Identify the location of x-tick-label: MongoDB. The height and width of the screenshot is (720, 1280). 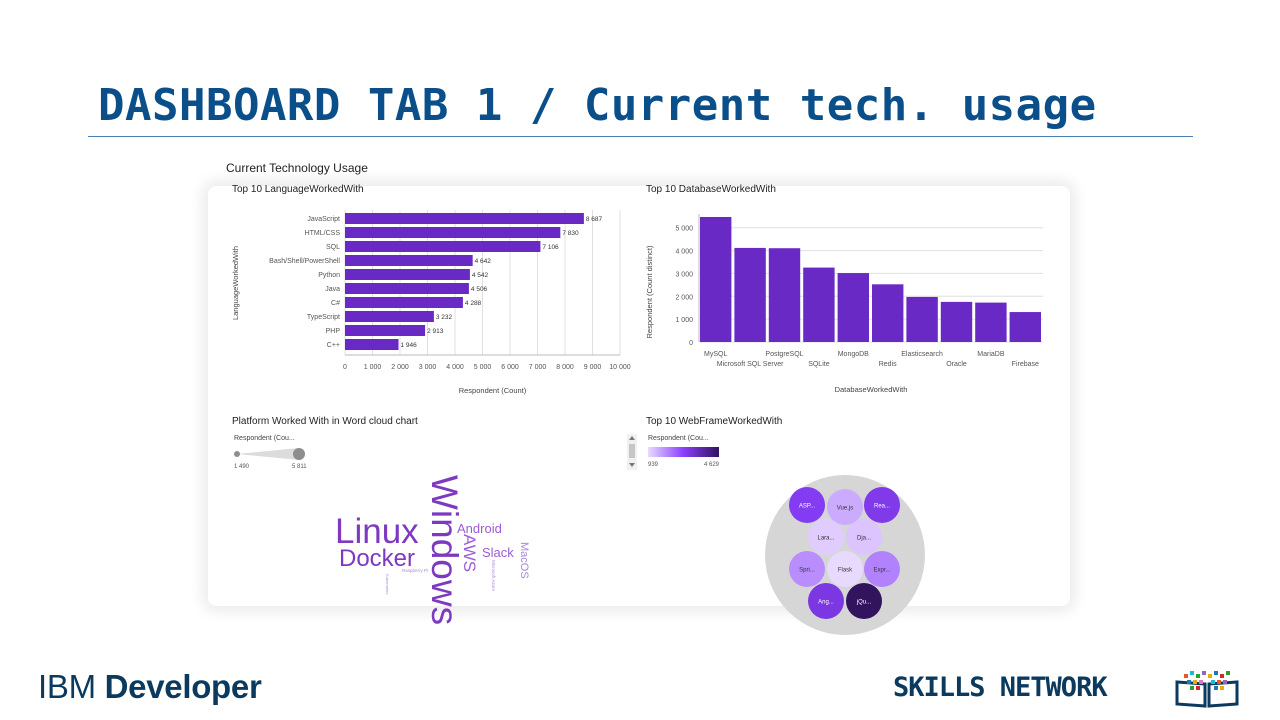
(853, 354).